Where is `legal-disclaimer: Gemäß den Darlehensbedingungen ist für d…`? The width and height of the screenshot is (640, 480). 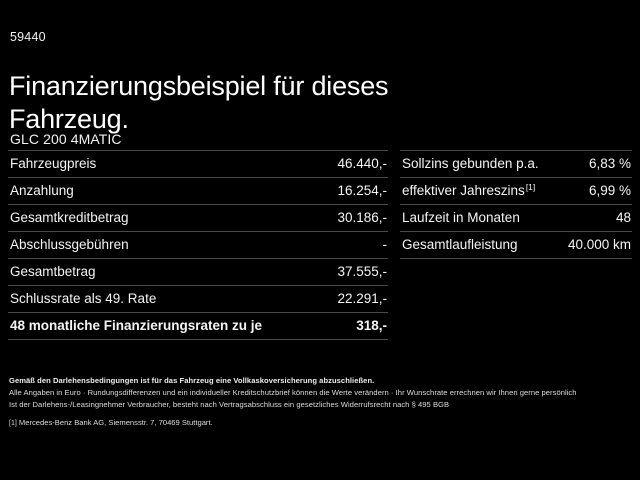 legal-disclaimer: Gemäß den Darlehensbedingungen ist für d… is located at coordinates (321, 402).